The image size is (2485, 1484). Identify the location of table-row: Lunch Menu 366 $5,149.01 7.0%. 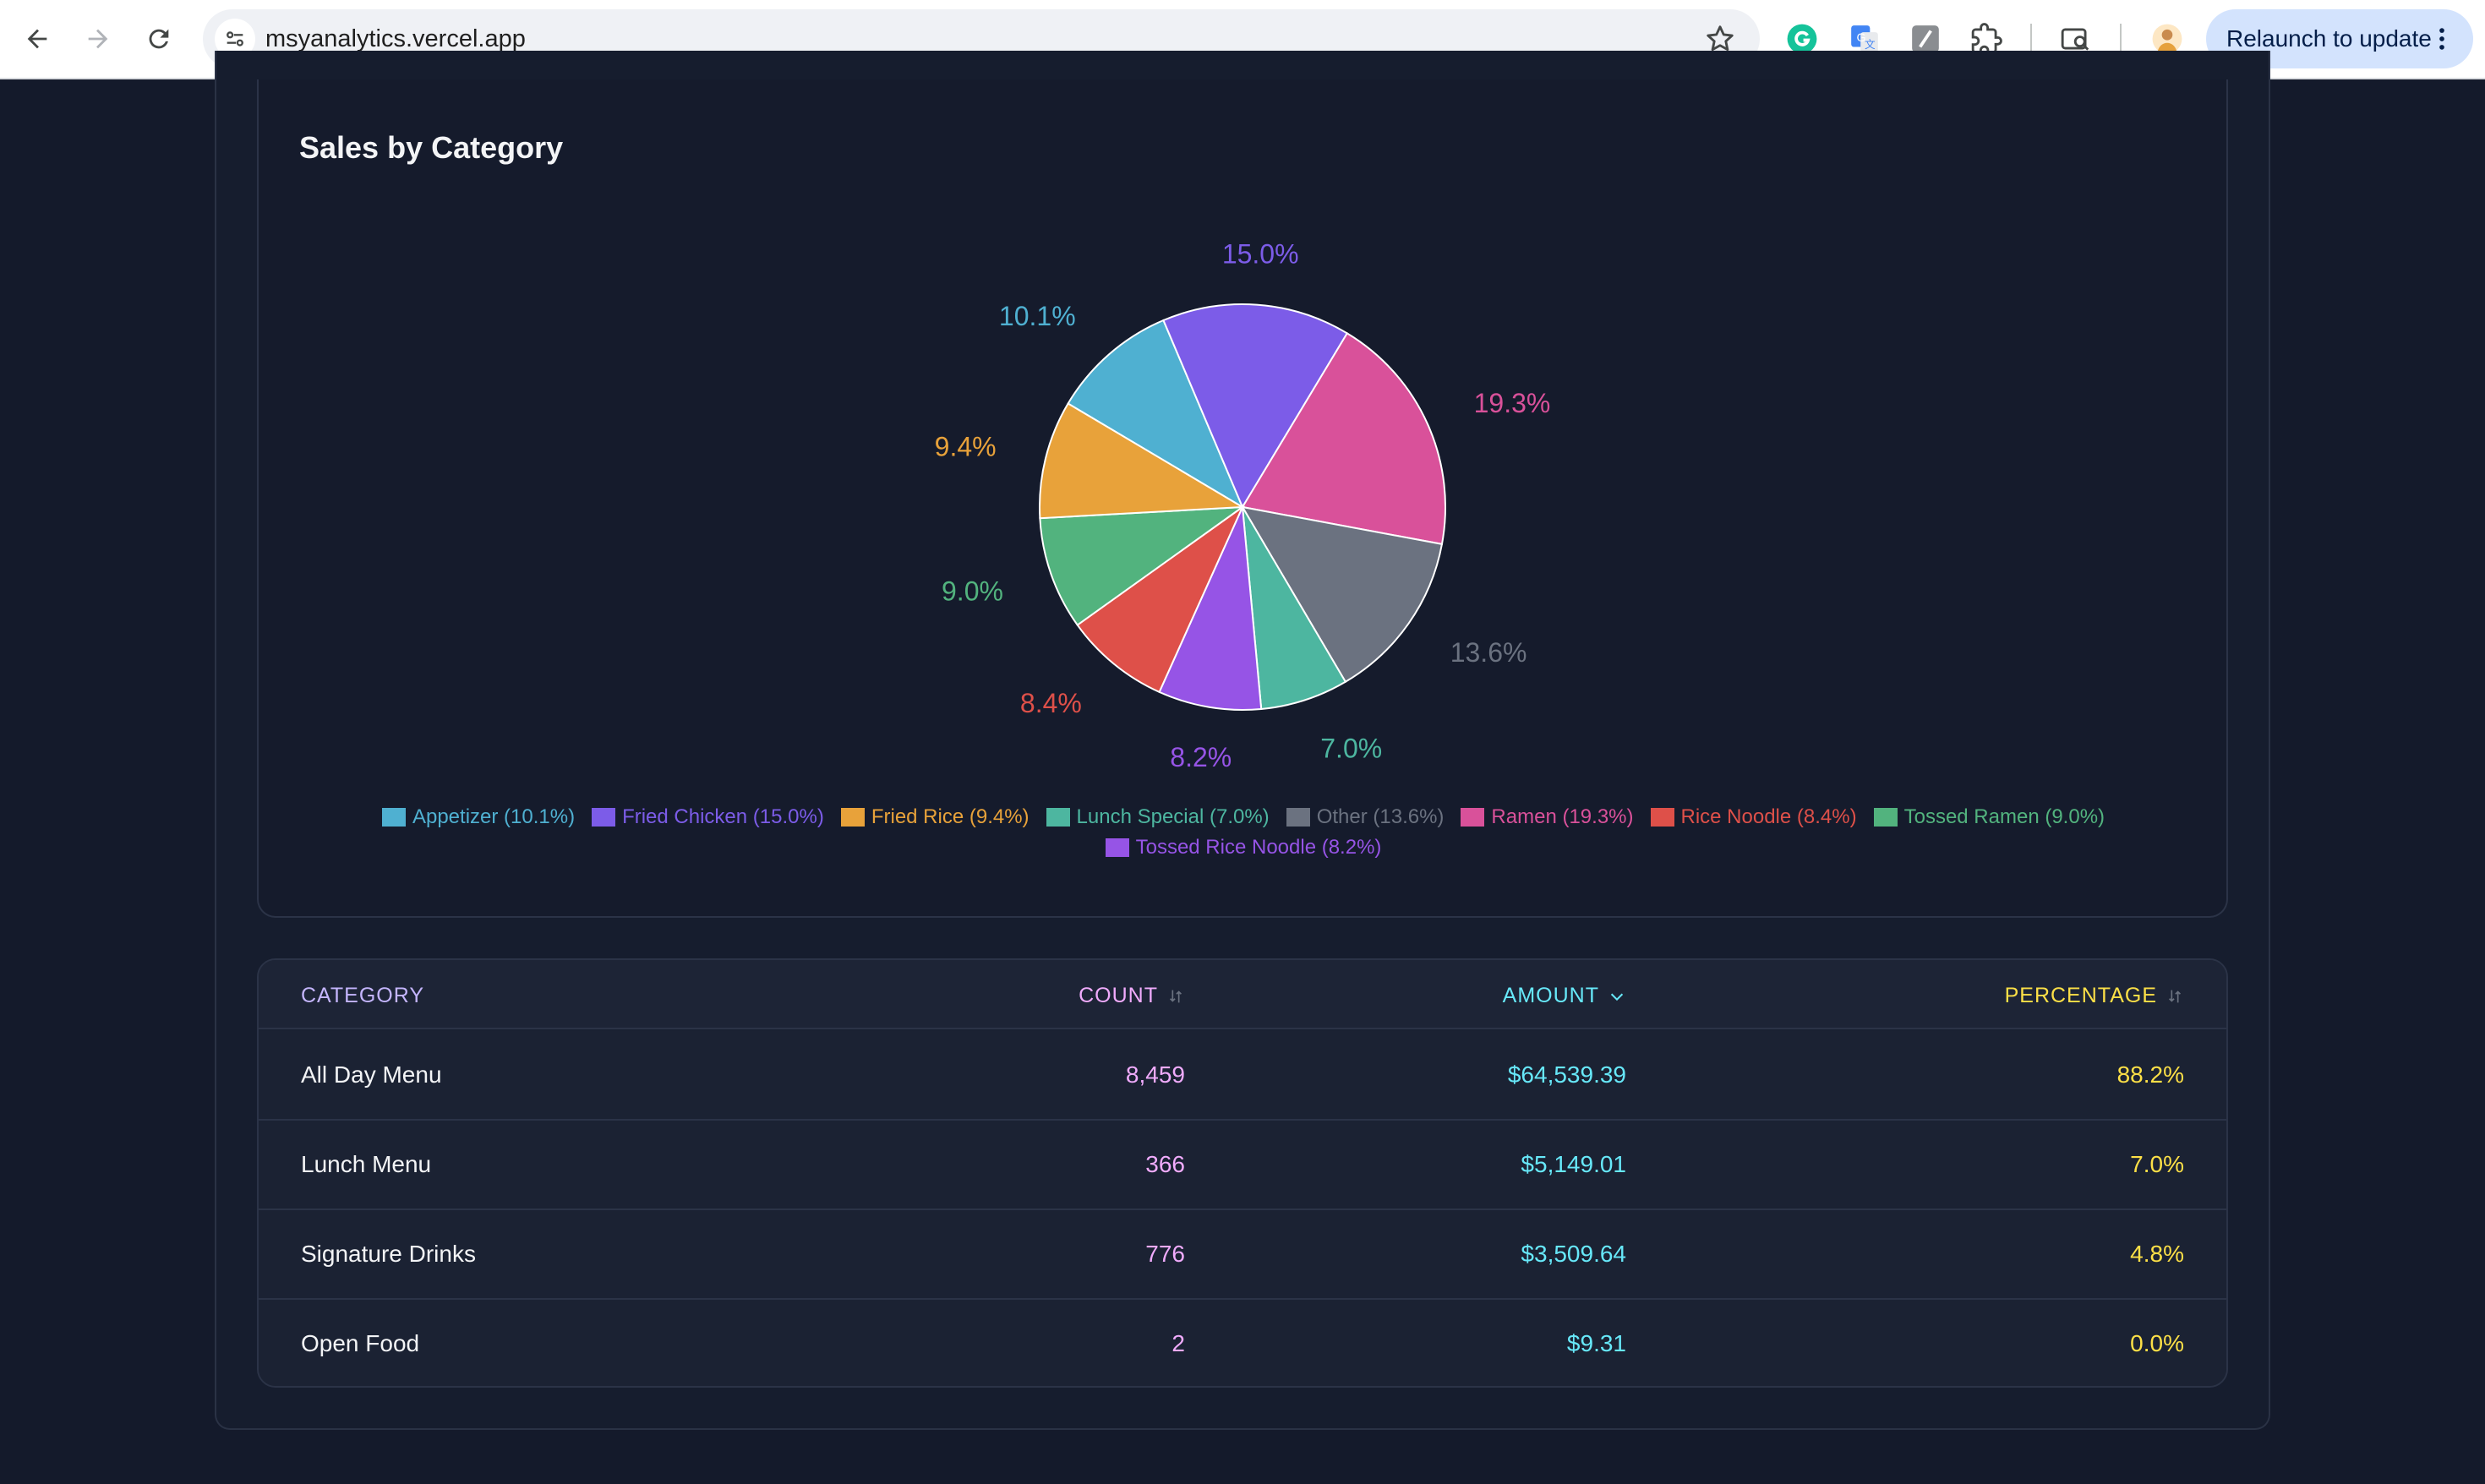
(1242, 1166).